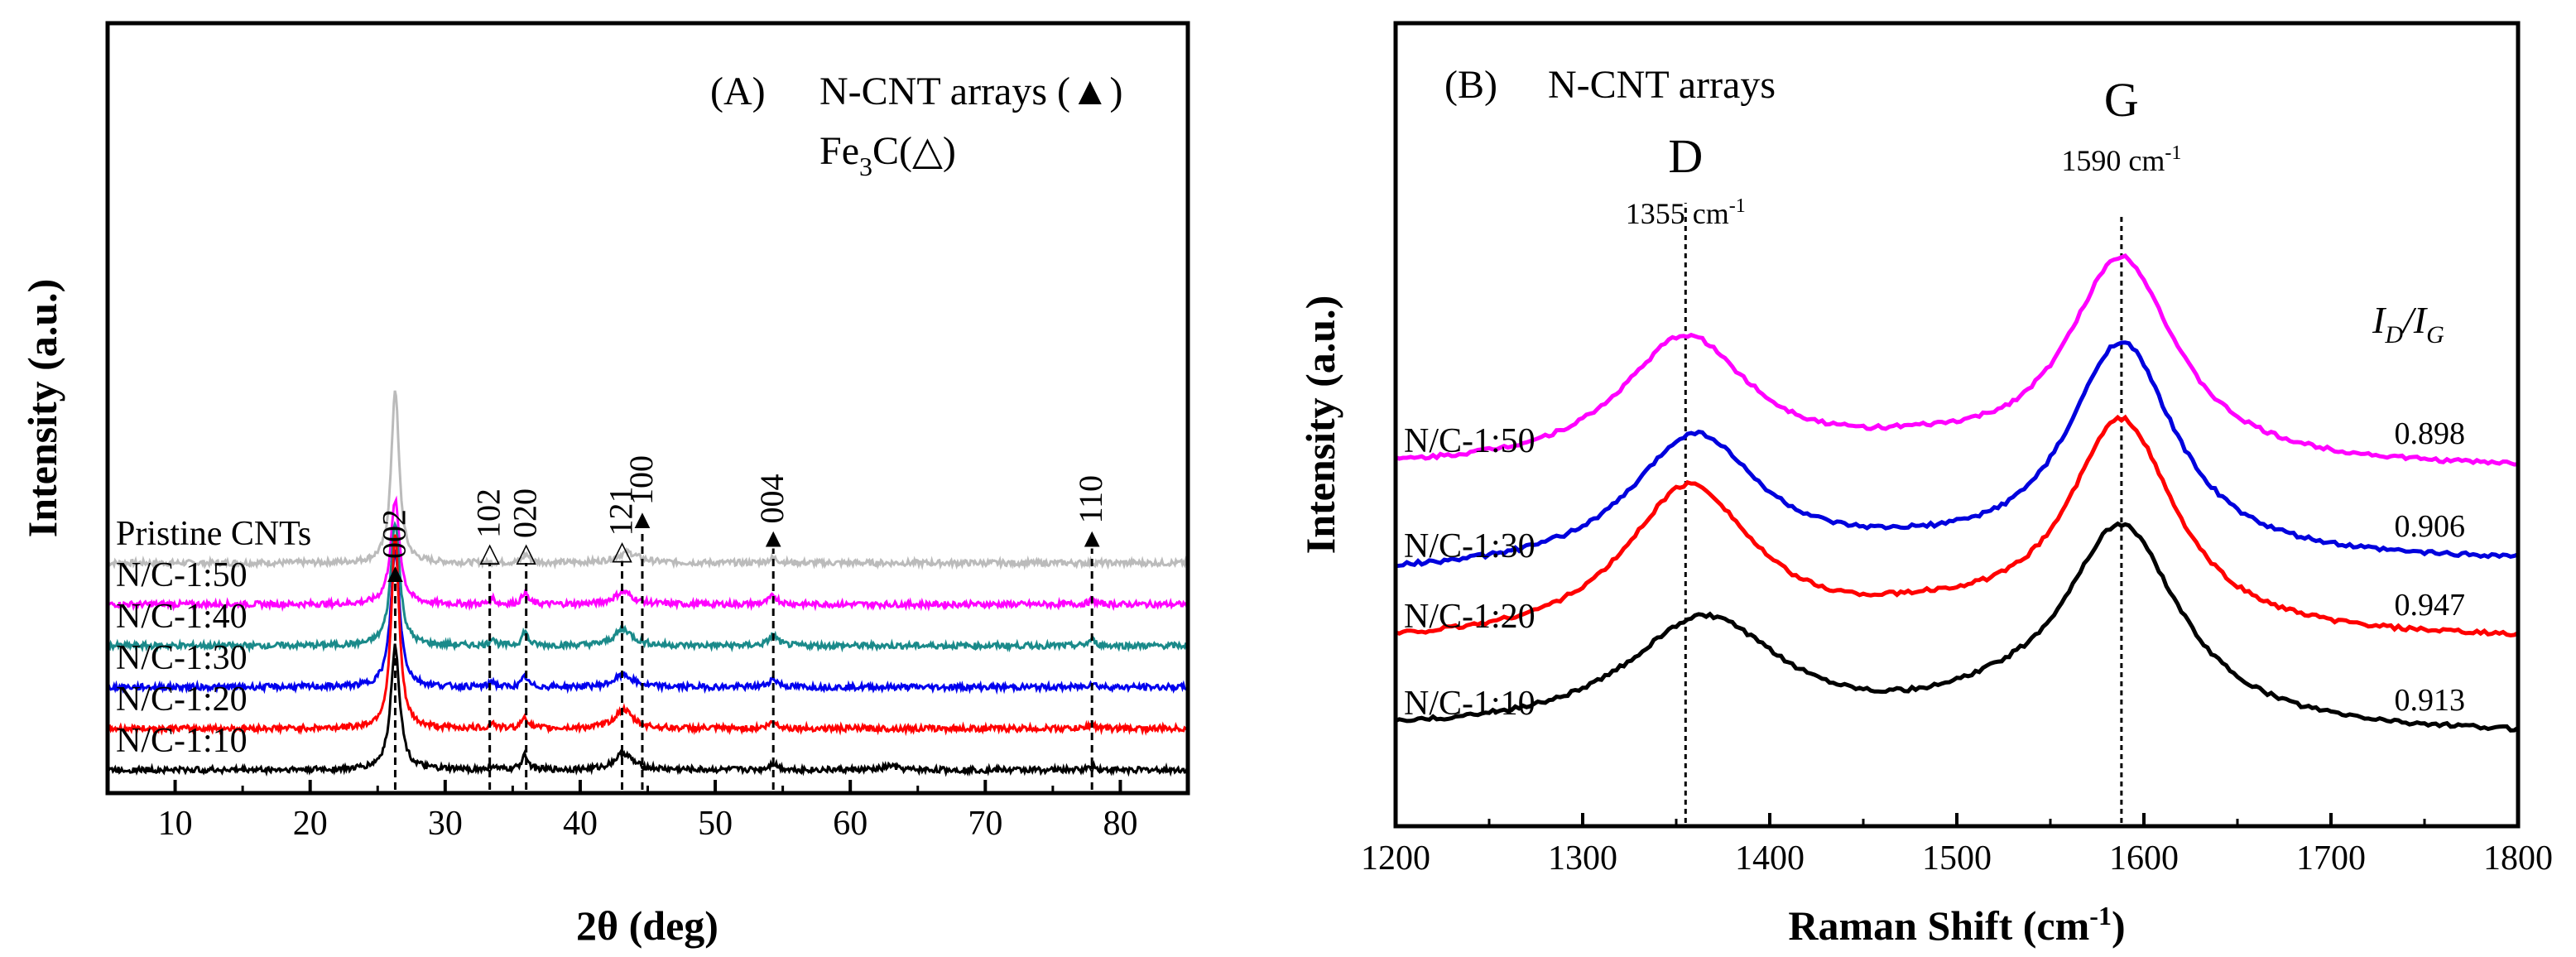  Describe the element at coordinates (525, 513) in the screenshot. I see `xrd-reference-label: 020` at that location.